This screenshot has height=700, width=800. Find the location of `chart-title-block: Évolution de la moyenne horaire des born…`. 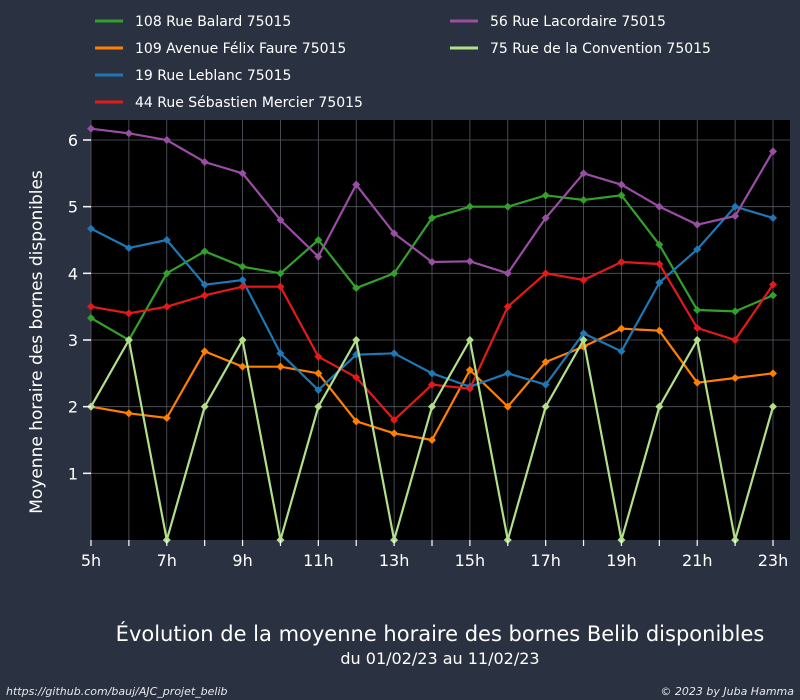

chart-title-block: Évolution de la moyenne horaire des born… is located at coordinates (400, 645).